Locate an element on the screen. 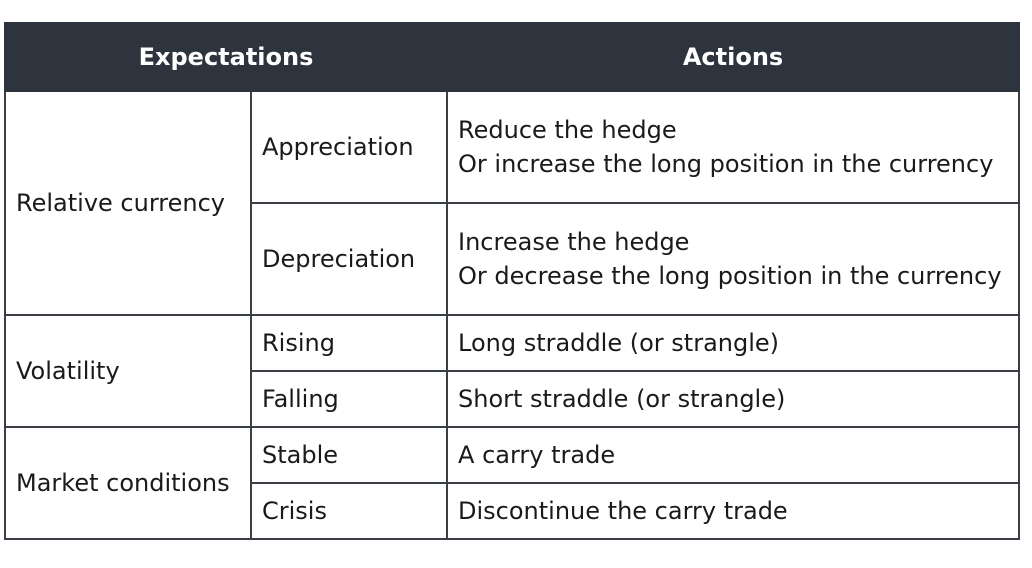  expectation-cell: Falling is located at coordinates (349, 399).